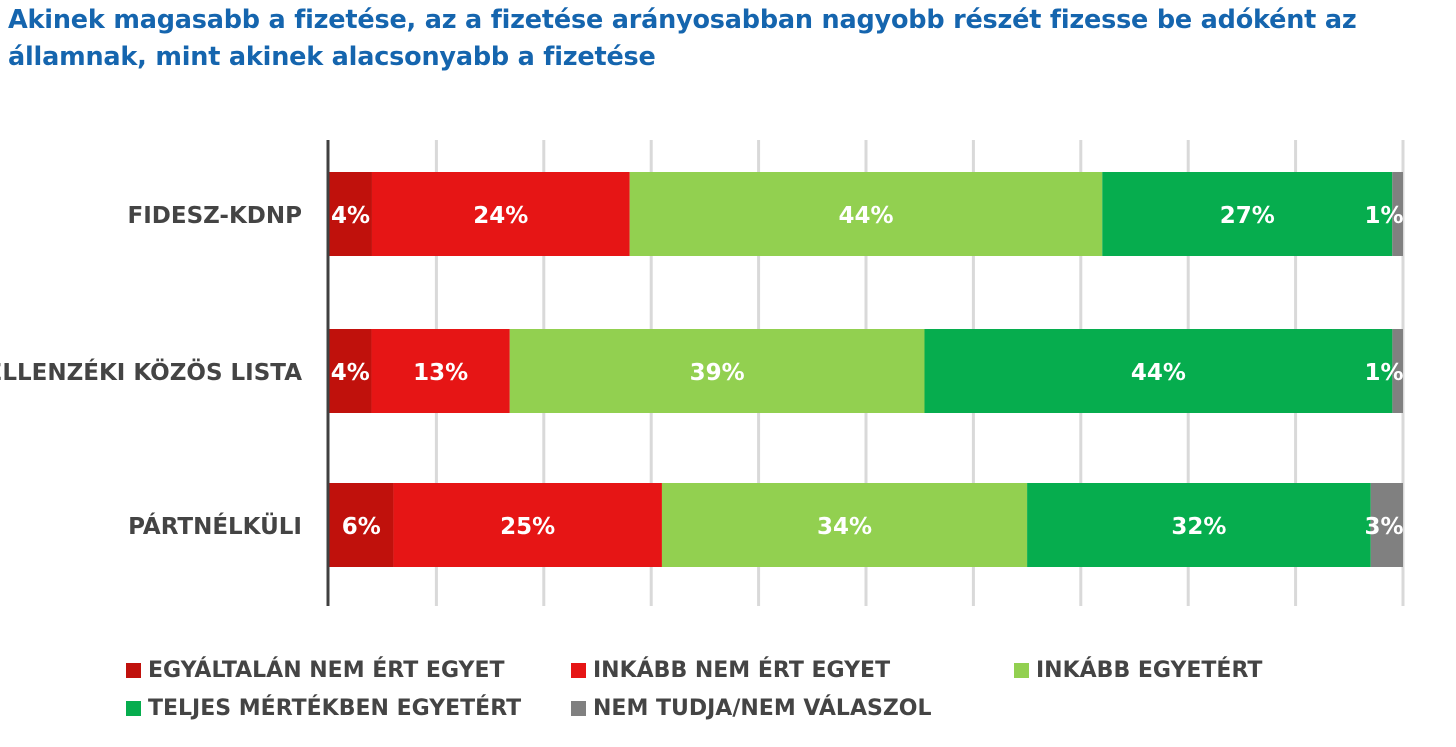  I want to click on legend-item: INKÁBB EGYETÉRT, so click(1138, 670).